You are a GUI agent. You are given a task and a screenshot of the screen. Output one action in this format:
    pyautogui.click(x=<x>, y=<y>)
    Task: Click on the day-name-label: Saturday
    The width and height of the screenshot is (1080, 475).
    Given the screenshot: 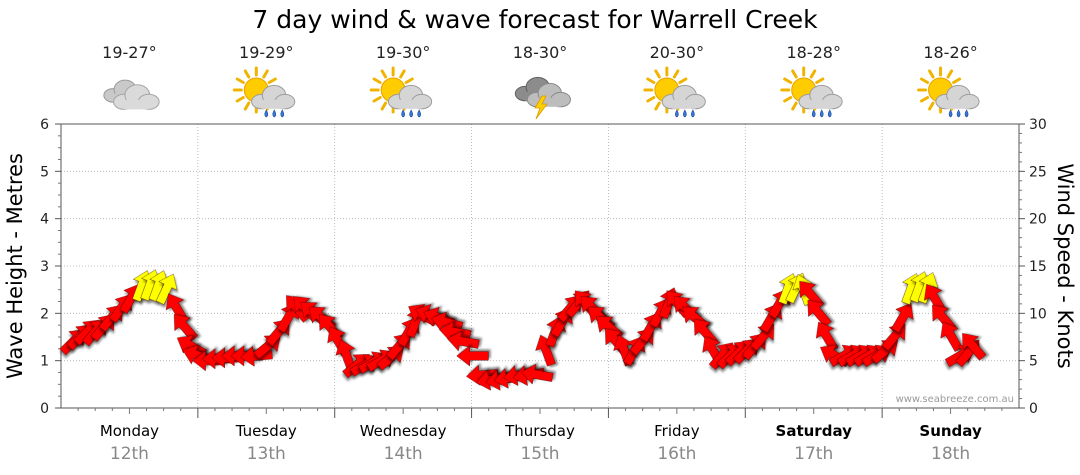 What is the action you would take?
    pyautogui.click(x=814, y=431)
    